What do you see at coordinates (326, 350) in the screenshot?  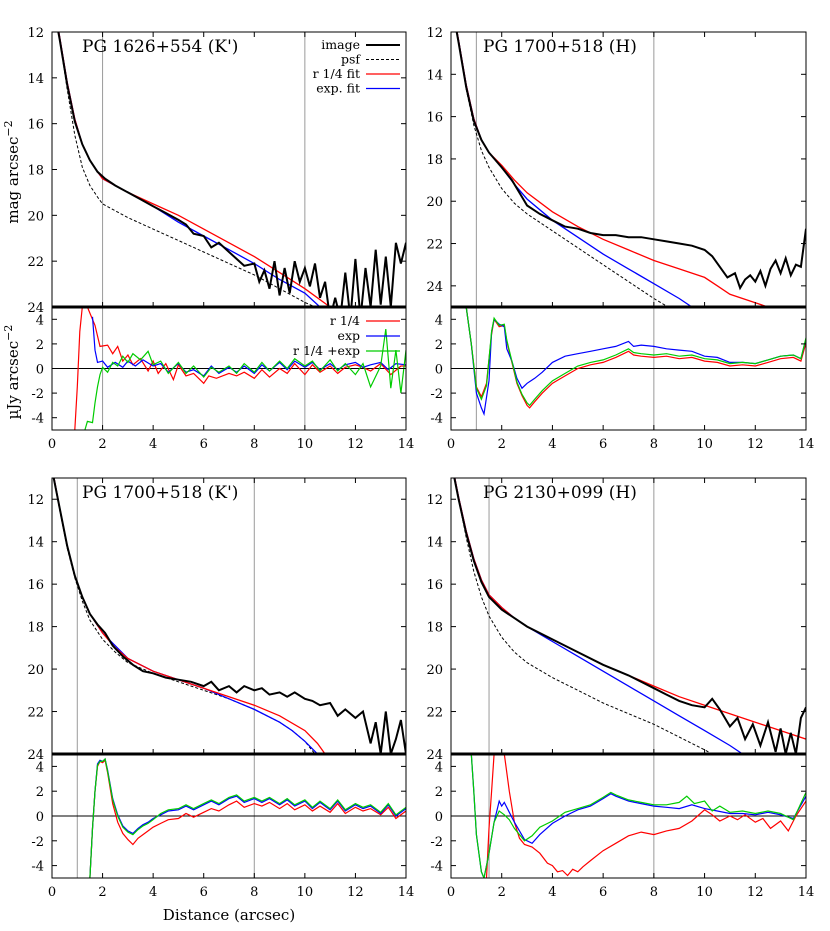 I see `legend-label: r 1/4 +exp` at bounding box center [326, 350].